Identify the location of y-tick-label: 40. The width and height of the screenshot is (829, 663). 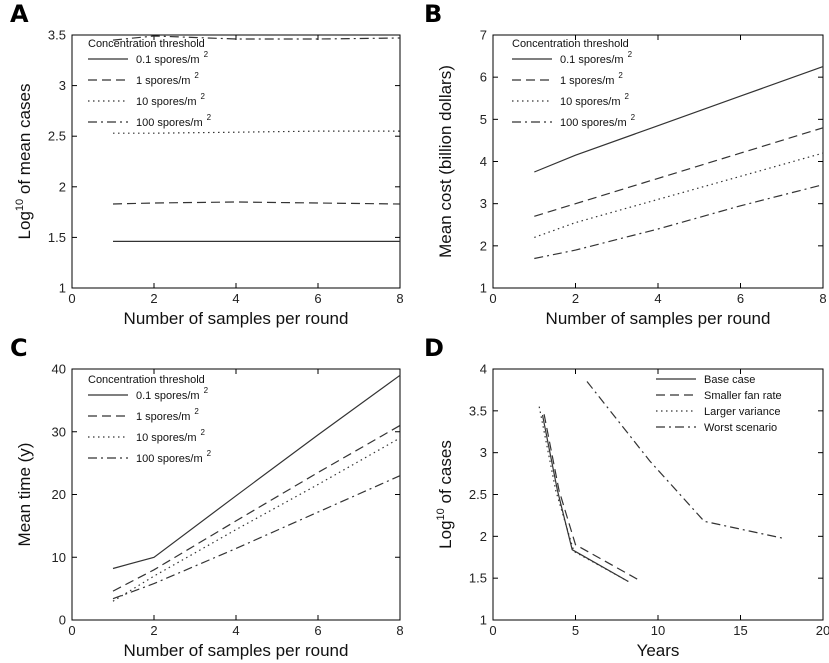
(59, 369).